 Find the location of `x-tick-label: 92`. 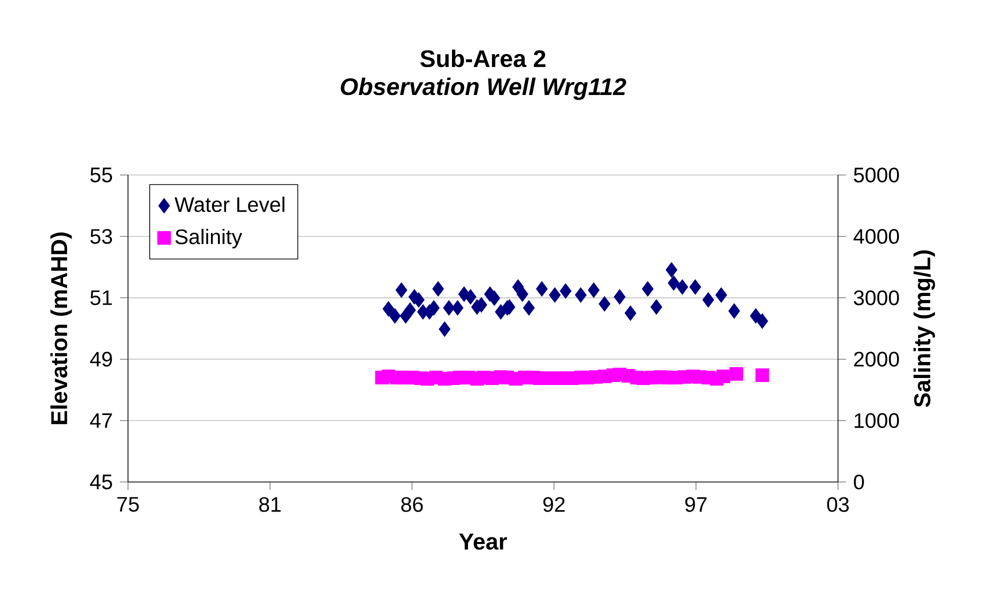

x-tick-label: 92 is located at coordinates (554, 504).